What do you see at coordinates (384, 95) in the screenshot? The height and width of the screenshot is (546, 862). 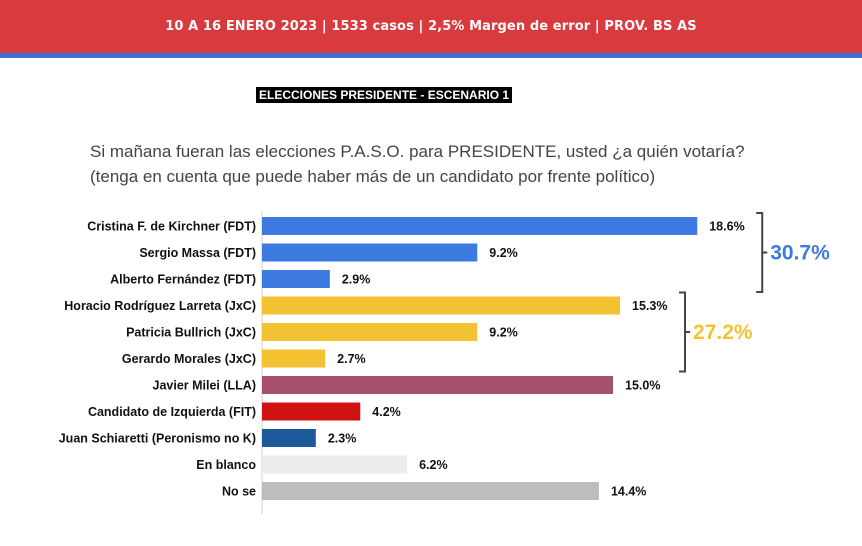 I see `scenario-title: ELECCIONES PRESIDENTE - ESCENARIO 1` at bounding box center [384, 95].